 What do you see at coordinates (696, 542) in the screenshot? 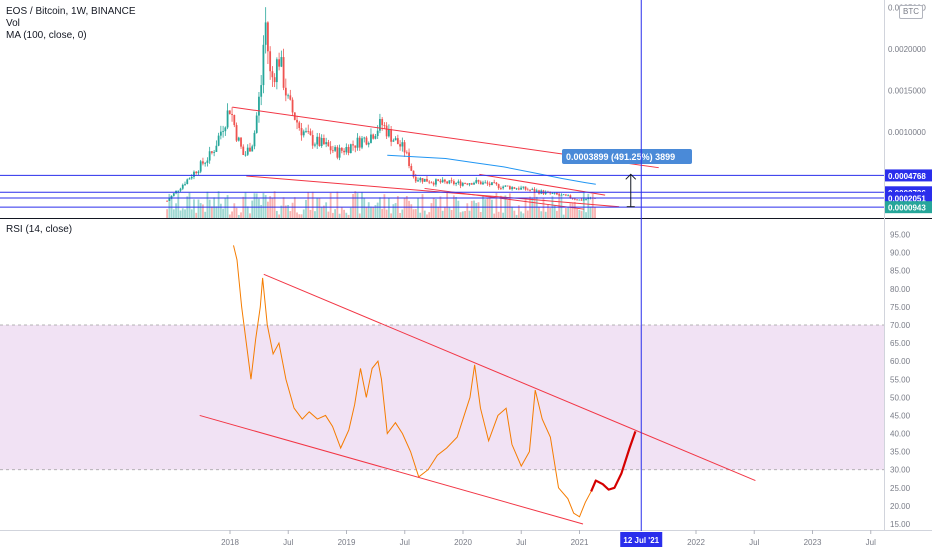
I see `time-tick-label: 2022` at bounding box center [696, 542].